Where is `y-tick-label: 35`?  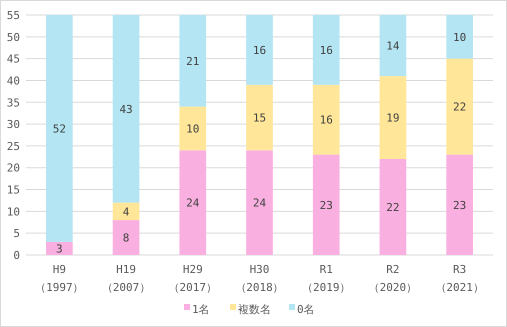
y-tick-label: 35 is located at coordinates (13, 103).